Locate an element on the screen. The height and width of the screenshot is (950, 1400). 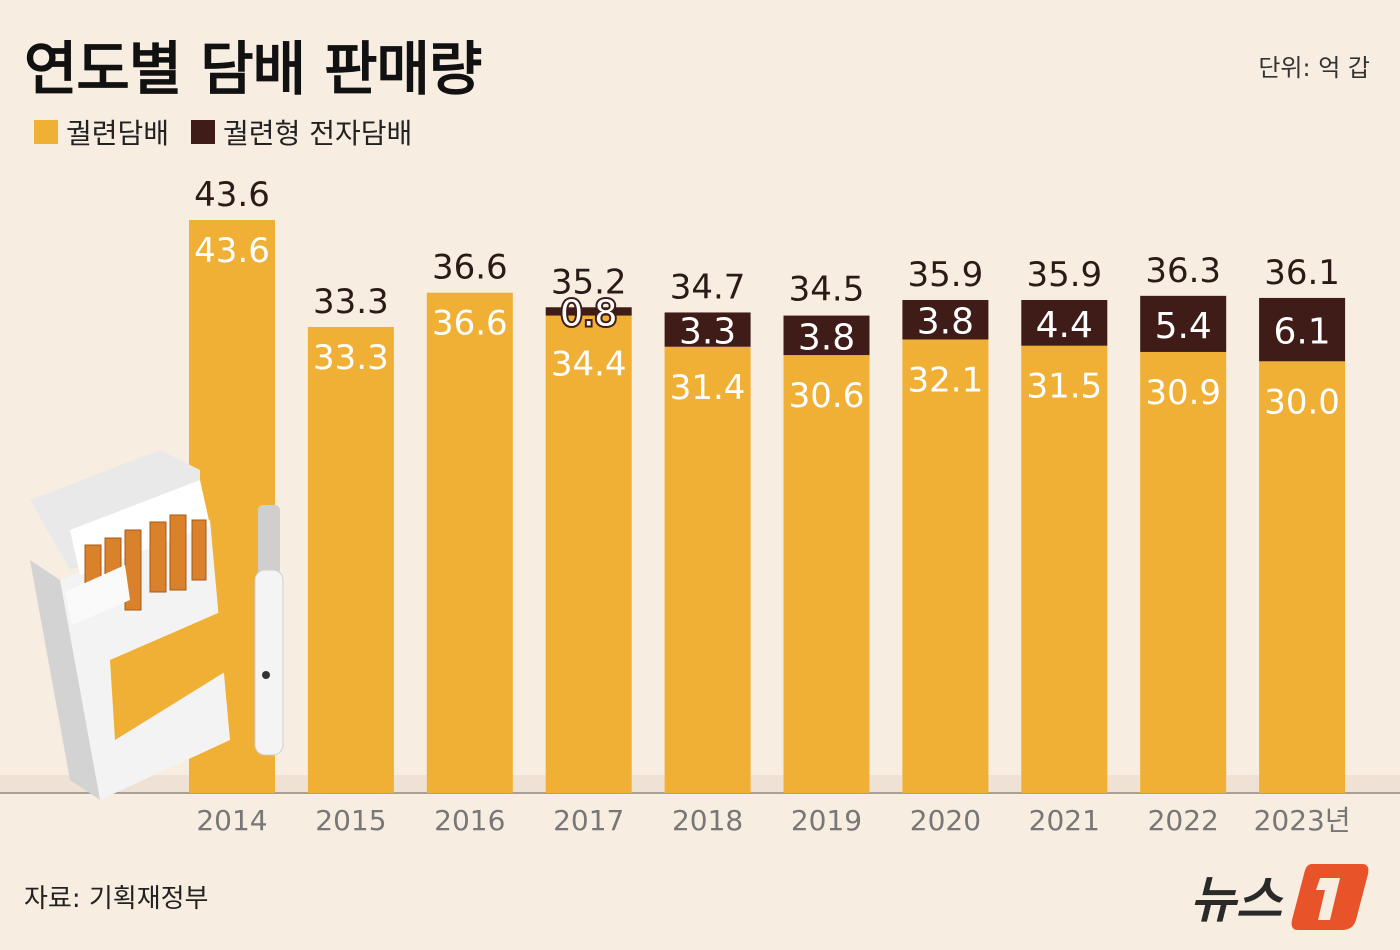
x-tick-label: 2021 is located at coordinates (1064, 820).